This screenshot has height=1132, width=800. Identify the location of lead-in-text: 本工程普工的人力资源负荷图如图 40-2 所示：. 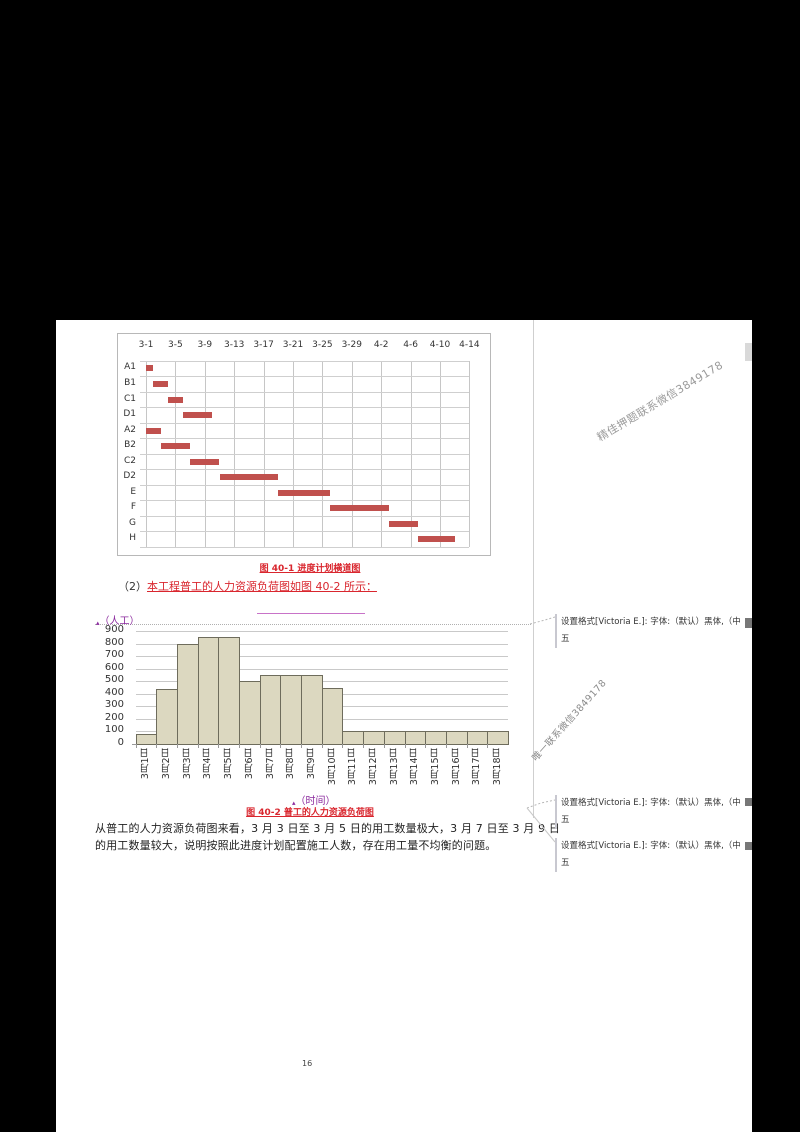
(262, 586).